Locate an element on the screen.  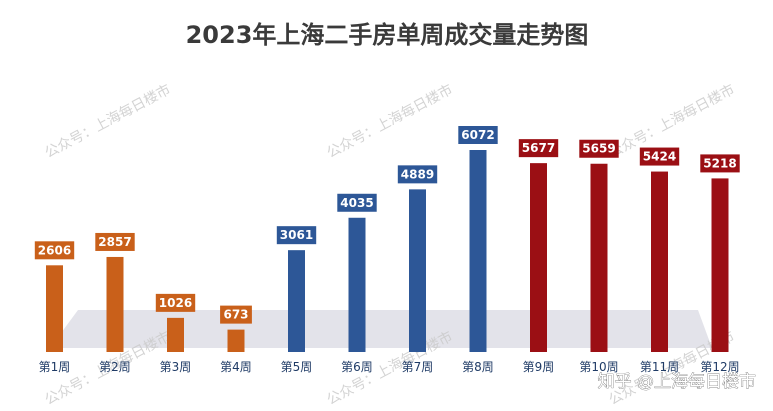
x-tick-label-6: 第6周 is located at coordinates (357, 367).